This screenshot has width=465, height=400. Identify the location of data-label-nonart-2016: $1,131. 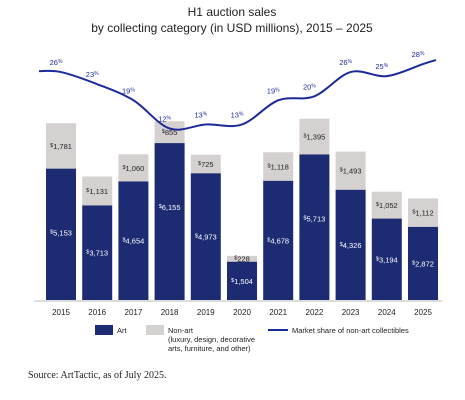
(97, 191).